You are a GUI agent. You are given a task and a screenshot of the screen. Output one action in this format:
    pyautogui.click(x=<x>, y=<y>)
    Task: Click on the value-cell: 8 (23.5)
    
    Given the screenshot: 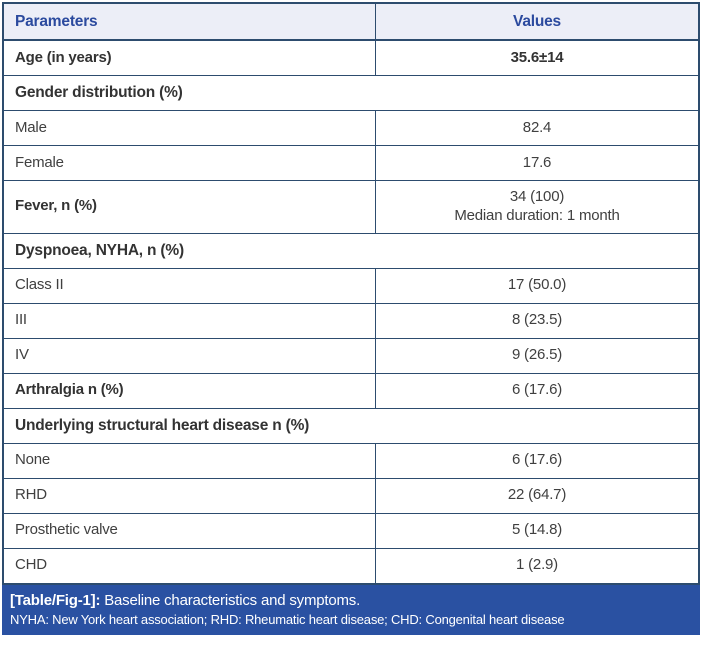 What is the action you would take?
    pyautogui.click(x=537, y=320)
    